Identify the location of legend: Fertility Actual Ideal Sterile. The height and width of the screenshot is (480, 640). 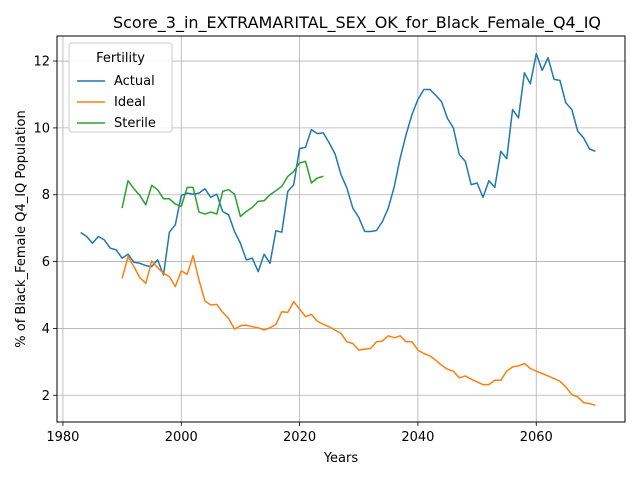
(120, 87).